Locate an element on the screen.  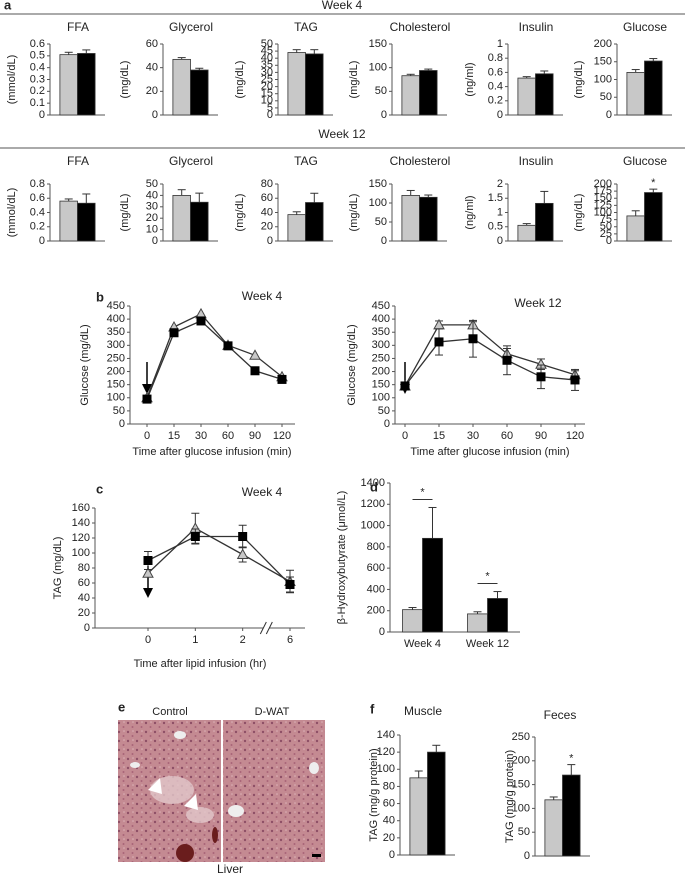
y-tick-label: 25 is located at coordinates (606, 234).